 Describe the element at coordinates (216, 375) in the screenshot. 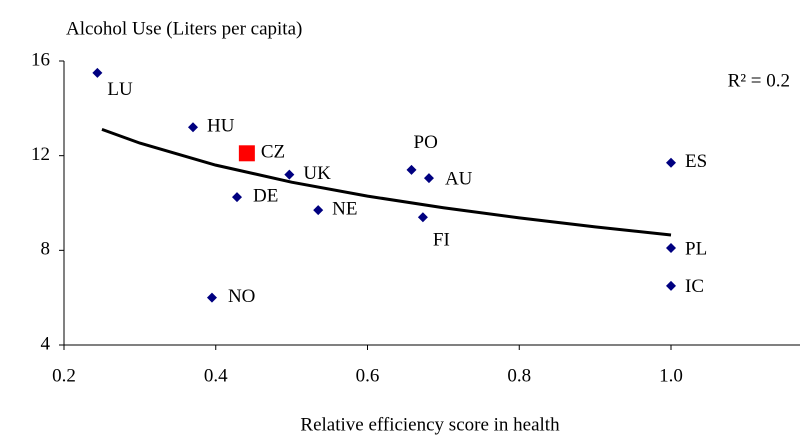

I see `x-tick-label: 0.4` at that location.